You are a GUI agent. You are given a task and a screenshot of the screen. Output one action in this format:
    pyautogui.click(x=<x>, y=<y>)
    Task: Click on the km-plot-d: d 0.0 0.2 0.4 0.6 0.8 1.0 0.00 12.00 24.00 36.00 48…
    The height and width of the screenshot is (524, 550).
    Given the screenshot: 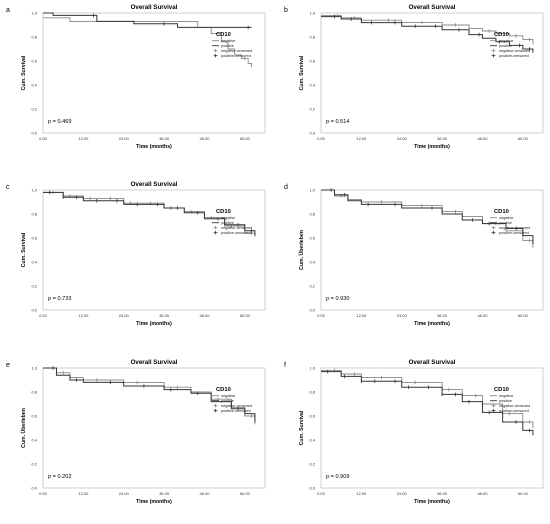 What is the action you would take?
    pyautogui.click(x=414, y=255)
    